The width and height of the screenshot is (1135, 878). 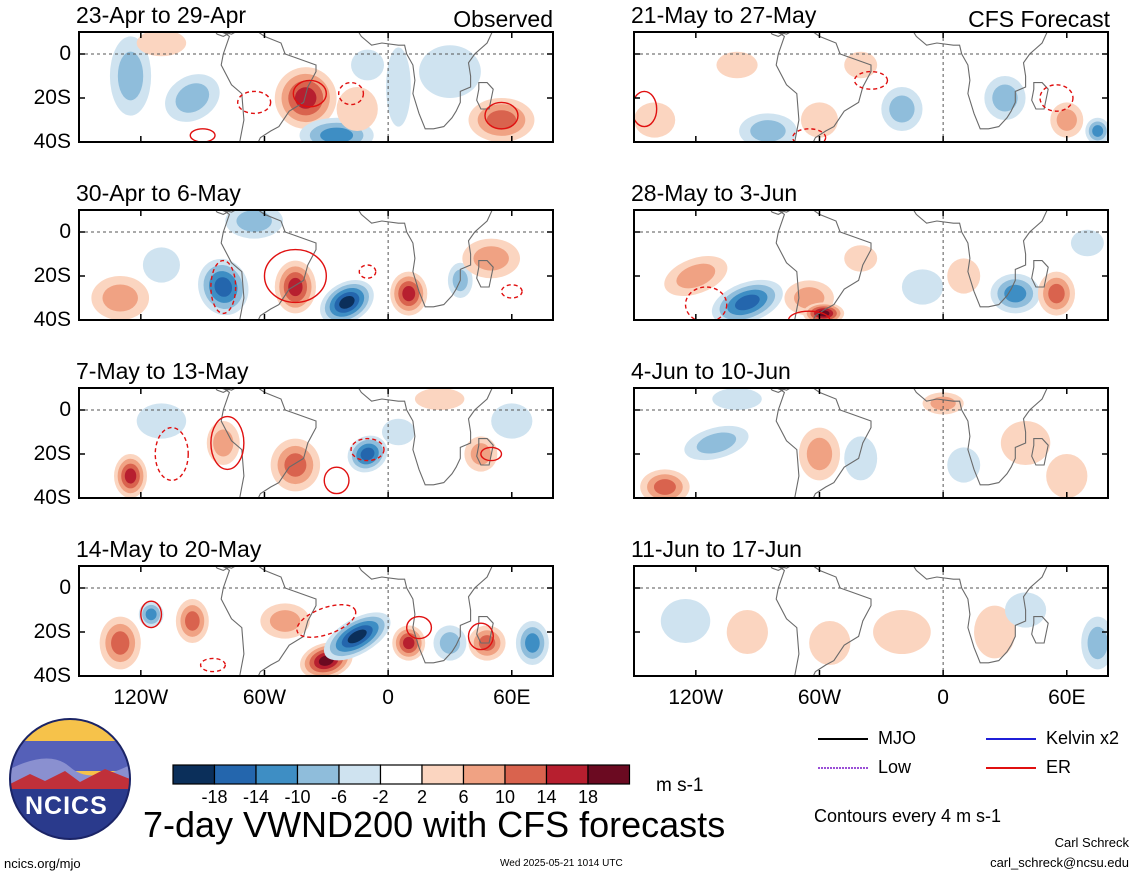 I want to click on y-tick-label: 20S, so click(x=52, y=275).